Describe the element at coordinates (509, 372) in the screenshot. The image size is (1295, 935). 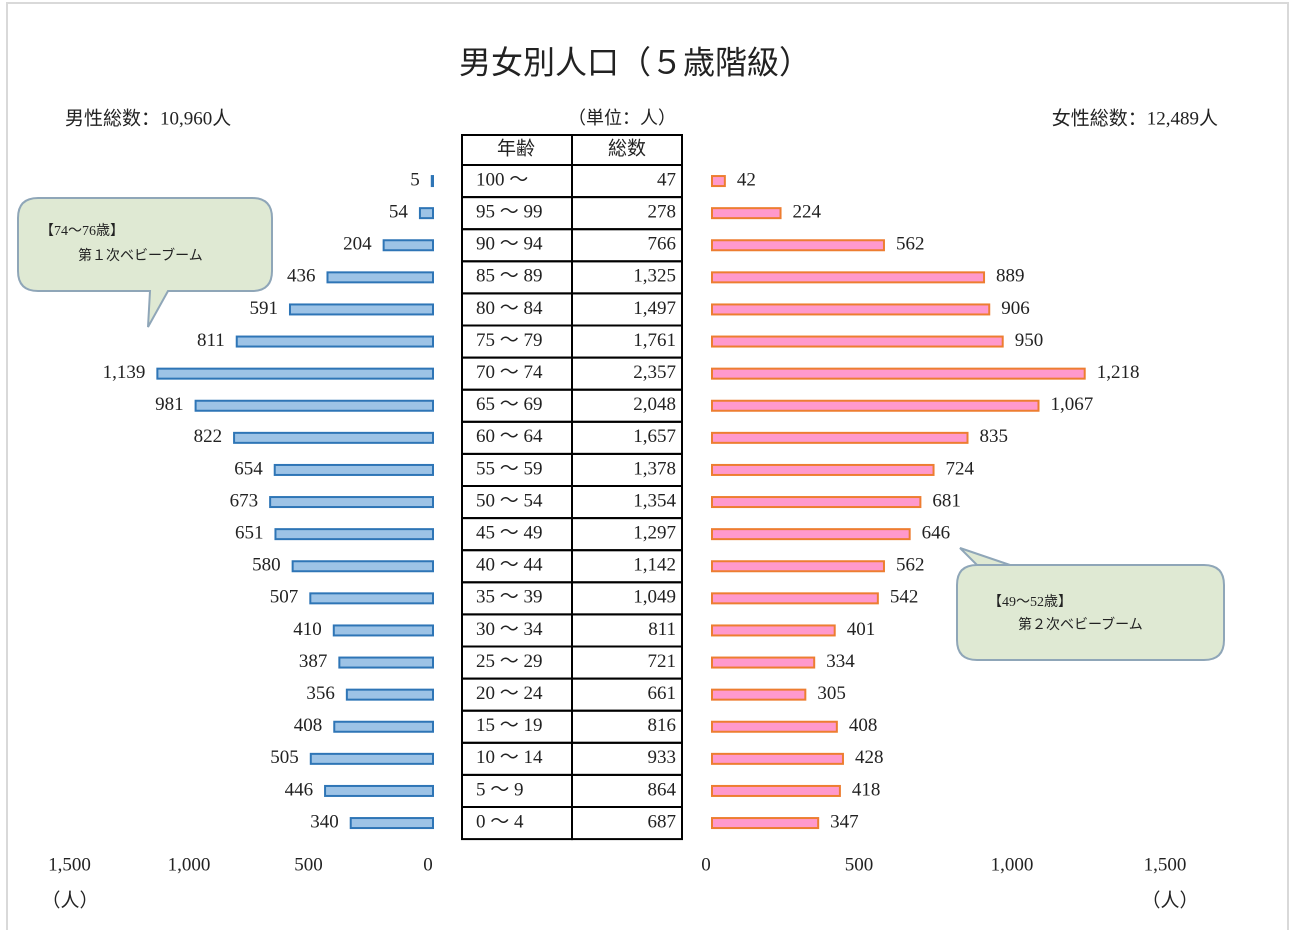
I see `age-label: 70 ～ 74` at that location.